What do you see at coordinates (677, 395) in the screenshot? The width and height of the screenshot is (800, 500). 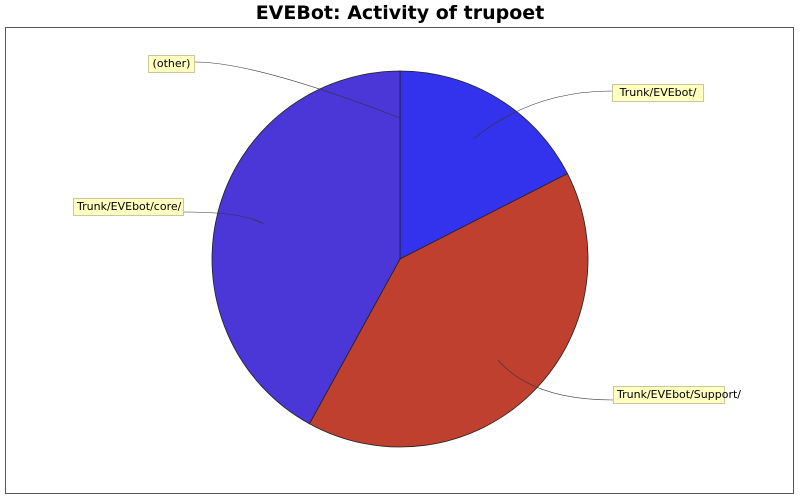 I see `slice-label-trunk-evebot-support: Trunk/EVEbot/Support/` at bounding box center [677, 395].